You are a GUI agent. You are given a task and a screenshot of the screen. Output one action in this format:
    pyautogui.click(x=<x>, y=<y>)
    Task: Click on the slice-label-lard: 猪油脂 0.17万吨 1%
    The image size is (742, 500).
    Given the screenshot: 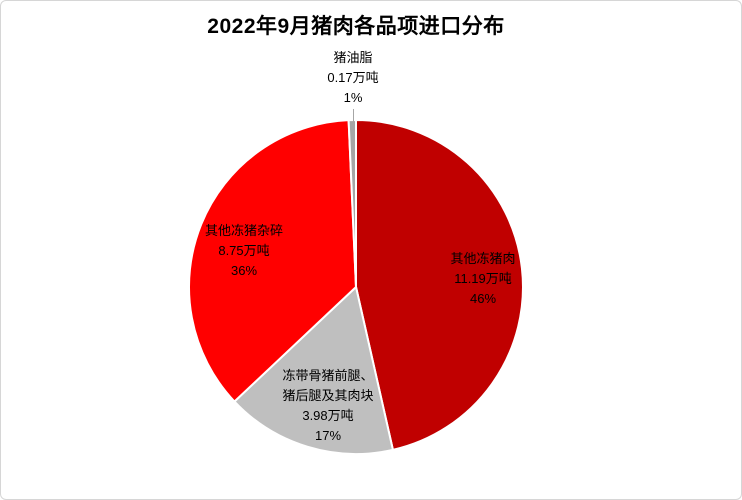 What is the action you would take?
    pyautogui.click(x=353, y=78)
    